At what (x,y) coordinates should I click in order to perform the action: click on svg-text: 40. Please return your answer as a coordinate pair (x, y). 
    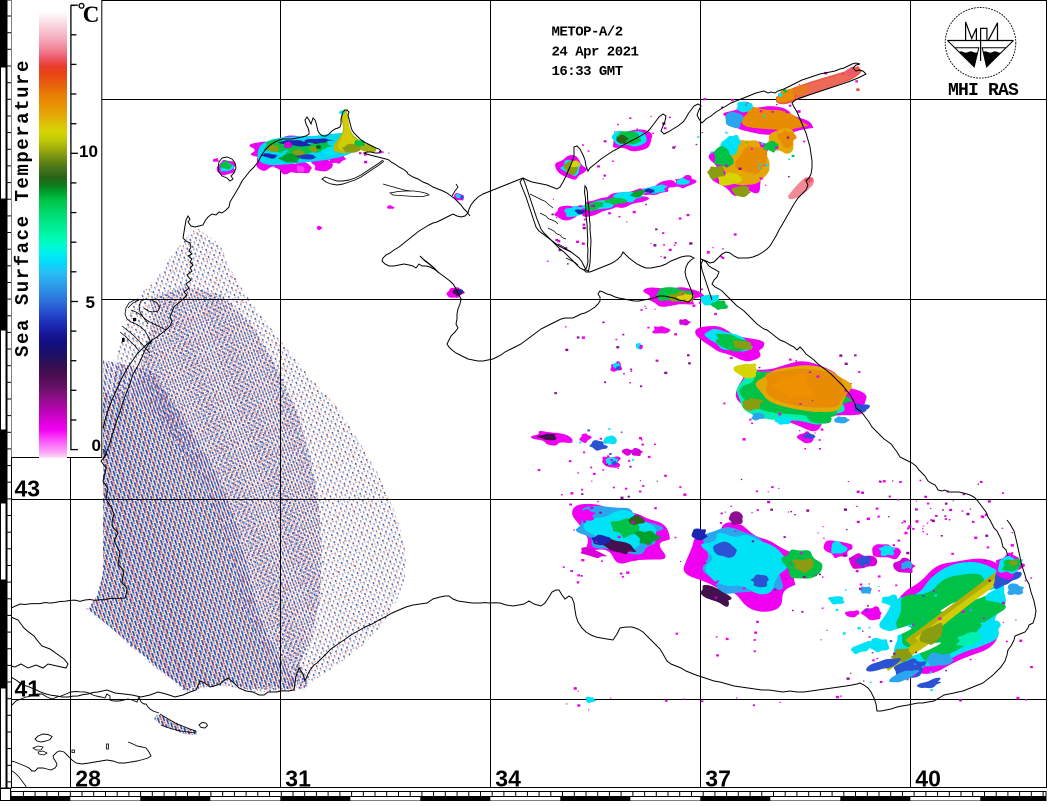
    Looking at the image, I should click on (928, 779).